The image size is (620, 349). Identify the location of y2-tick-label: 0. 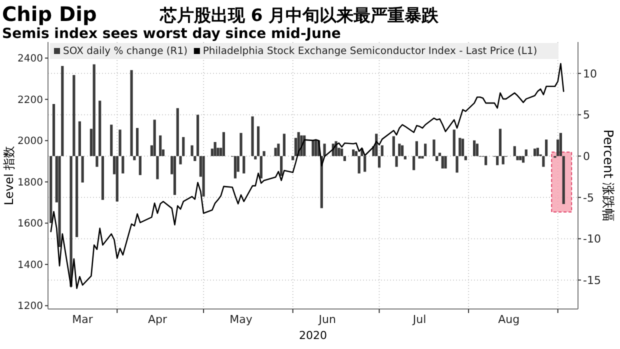
(586, 156).